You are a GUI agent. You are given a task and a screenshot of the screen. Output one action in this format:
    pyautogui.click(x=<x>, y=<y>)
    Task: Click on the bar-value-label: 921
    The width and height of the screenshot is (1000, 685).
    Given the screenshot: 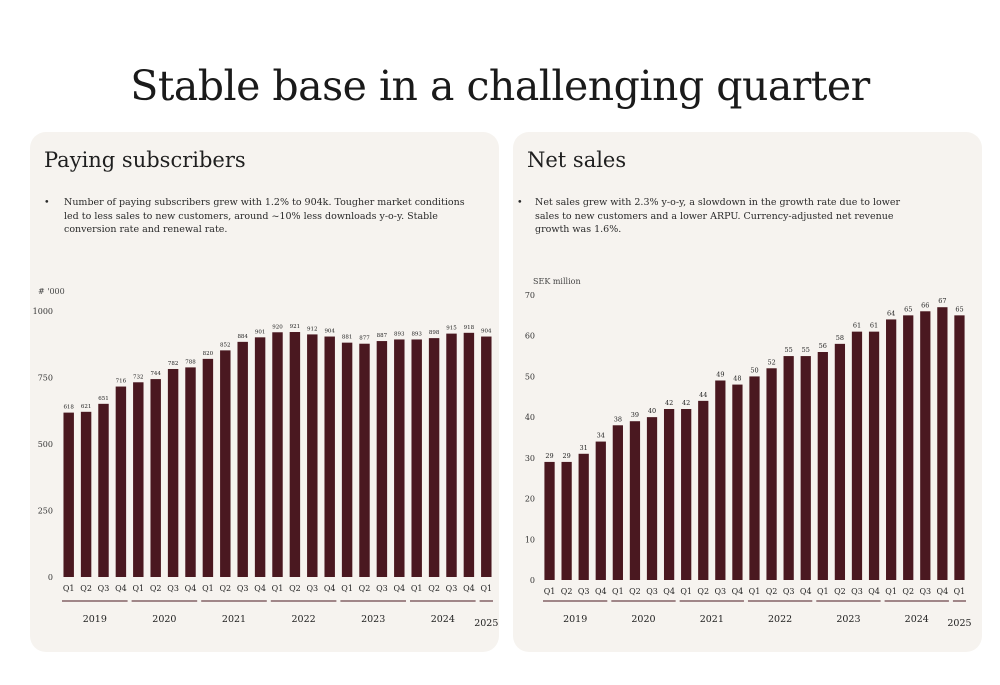 What is the action you would take?
    pyautogui.click(x=295, y=327)
    